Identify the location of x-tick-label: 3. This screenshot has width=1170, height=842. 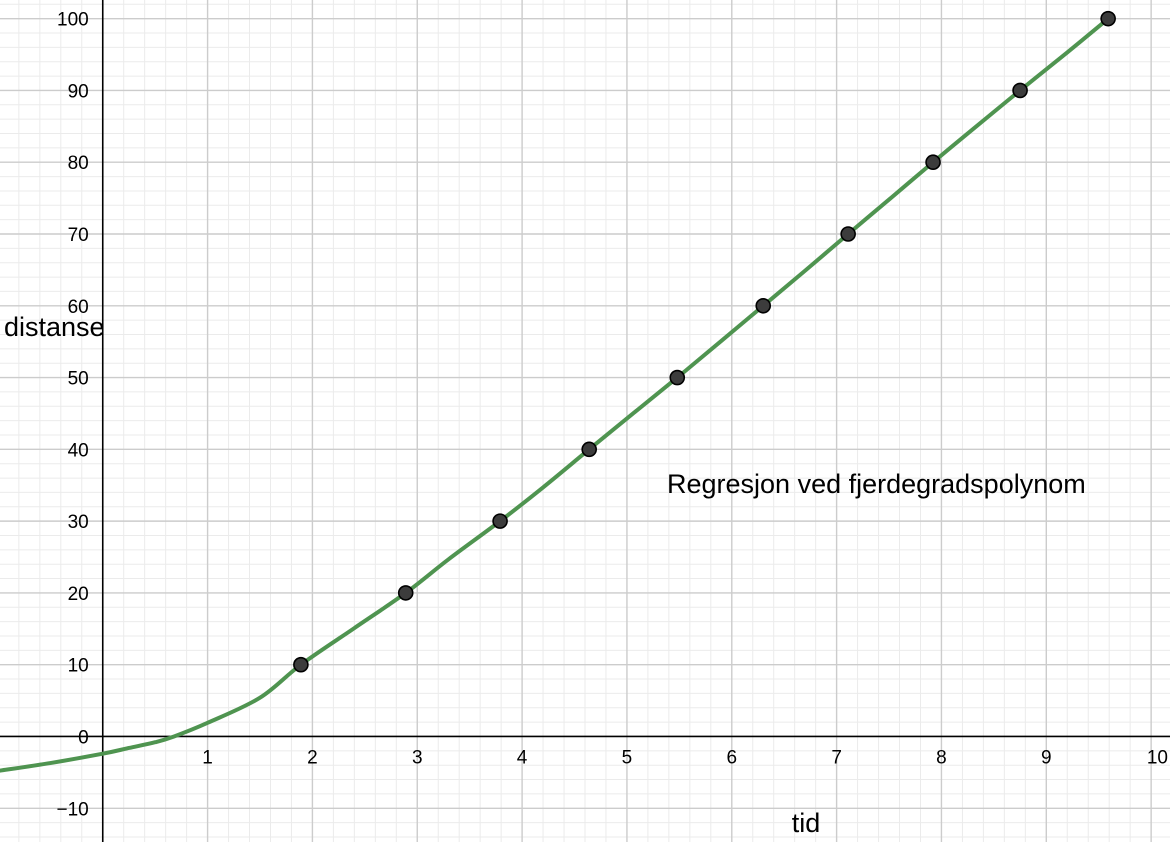
(417, 757).